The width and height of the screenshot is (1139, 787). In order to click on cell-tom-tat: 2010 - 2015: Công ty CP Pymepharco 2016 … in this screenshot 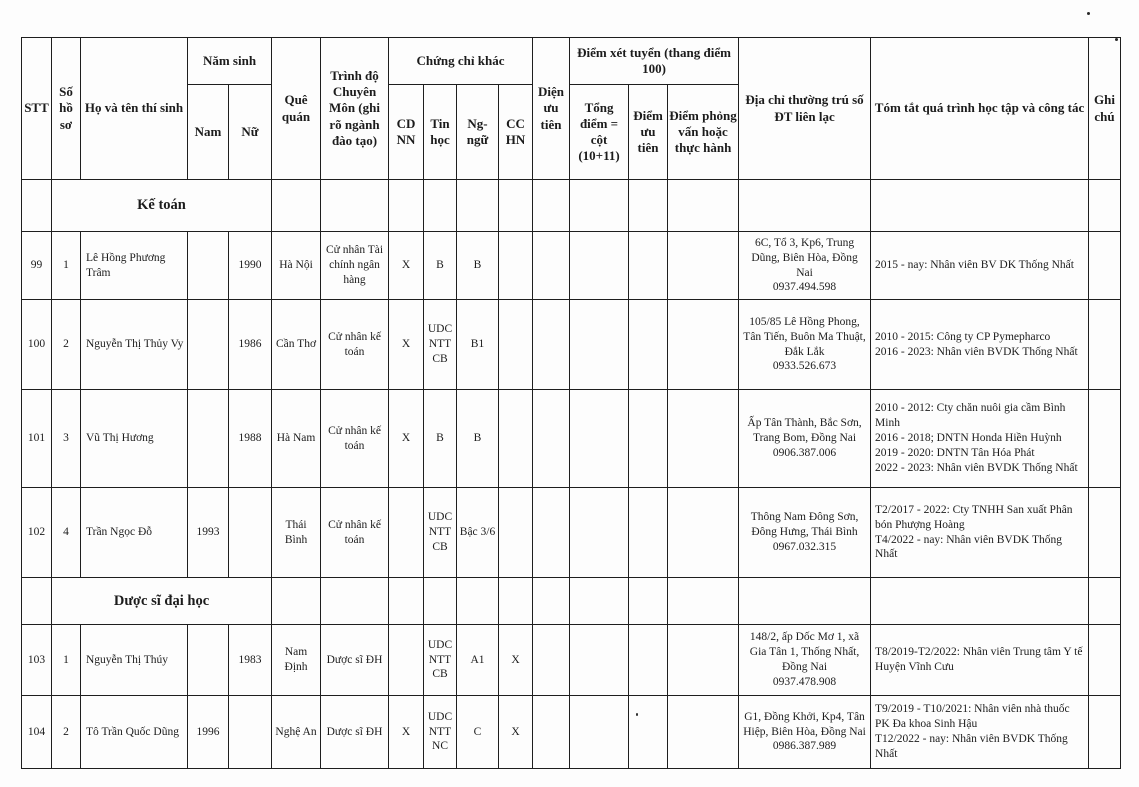, I will do `click(980, 344)`.